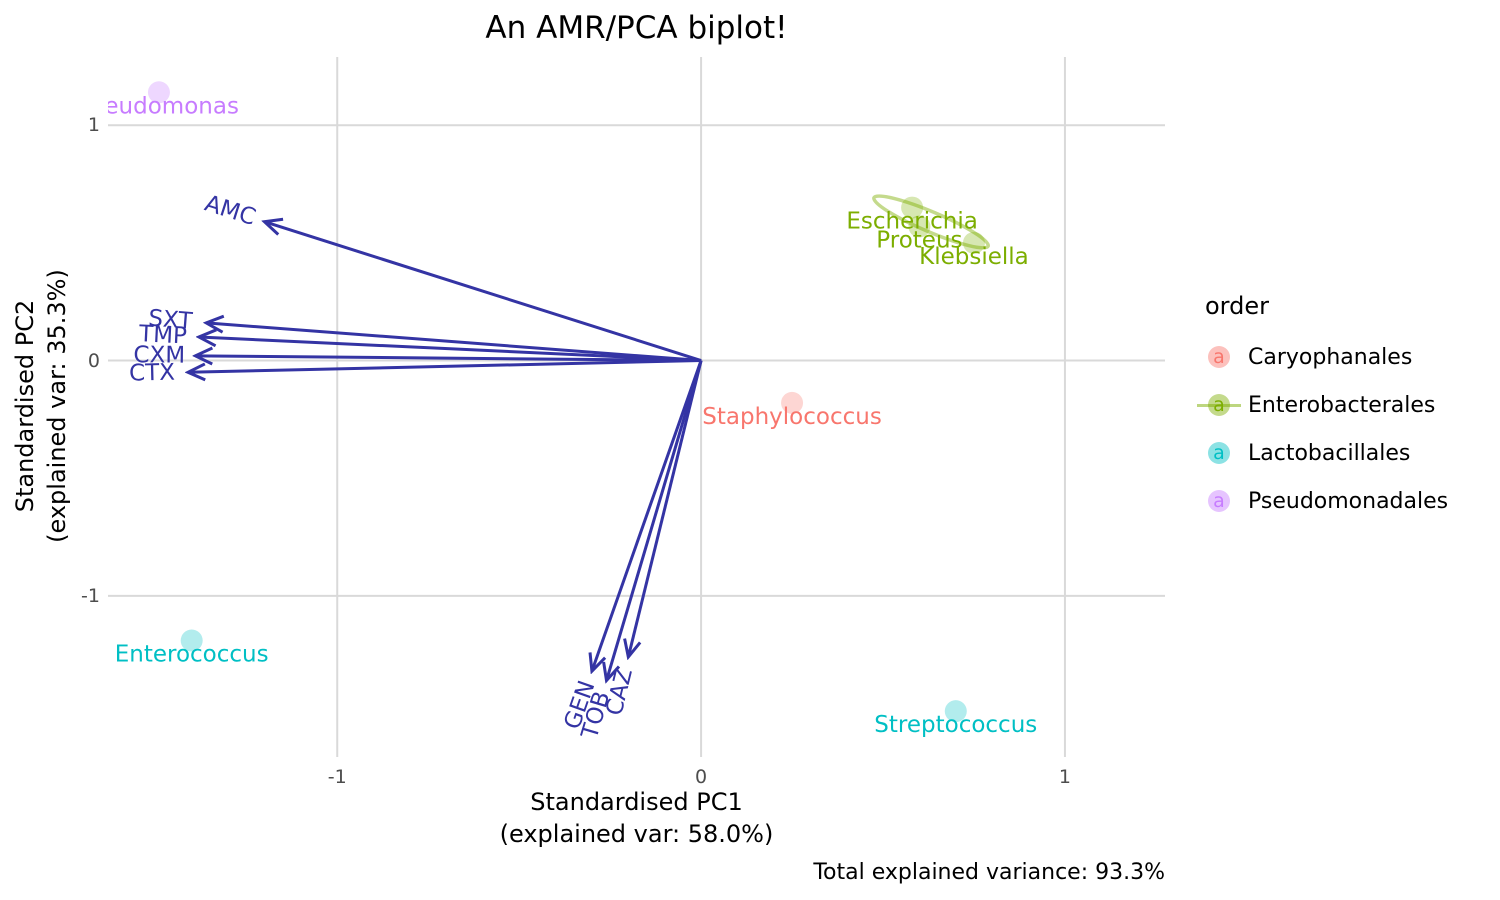 This screenshot has height=900, width=1500. I want to click on loading-label-sxt: SXT, so click(170, 320).